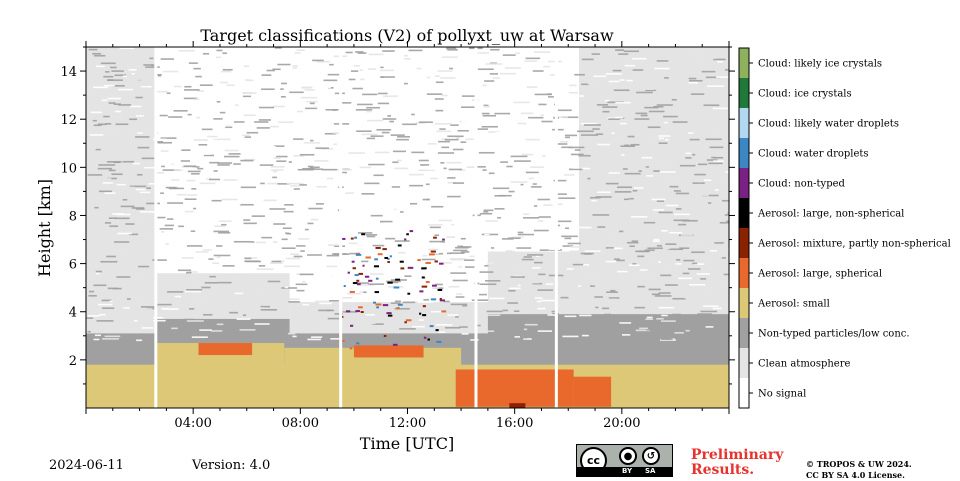  I want to click on cc-license-badge: cc ● ↺ BY SA, so click(624, 460).